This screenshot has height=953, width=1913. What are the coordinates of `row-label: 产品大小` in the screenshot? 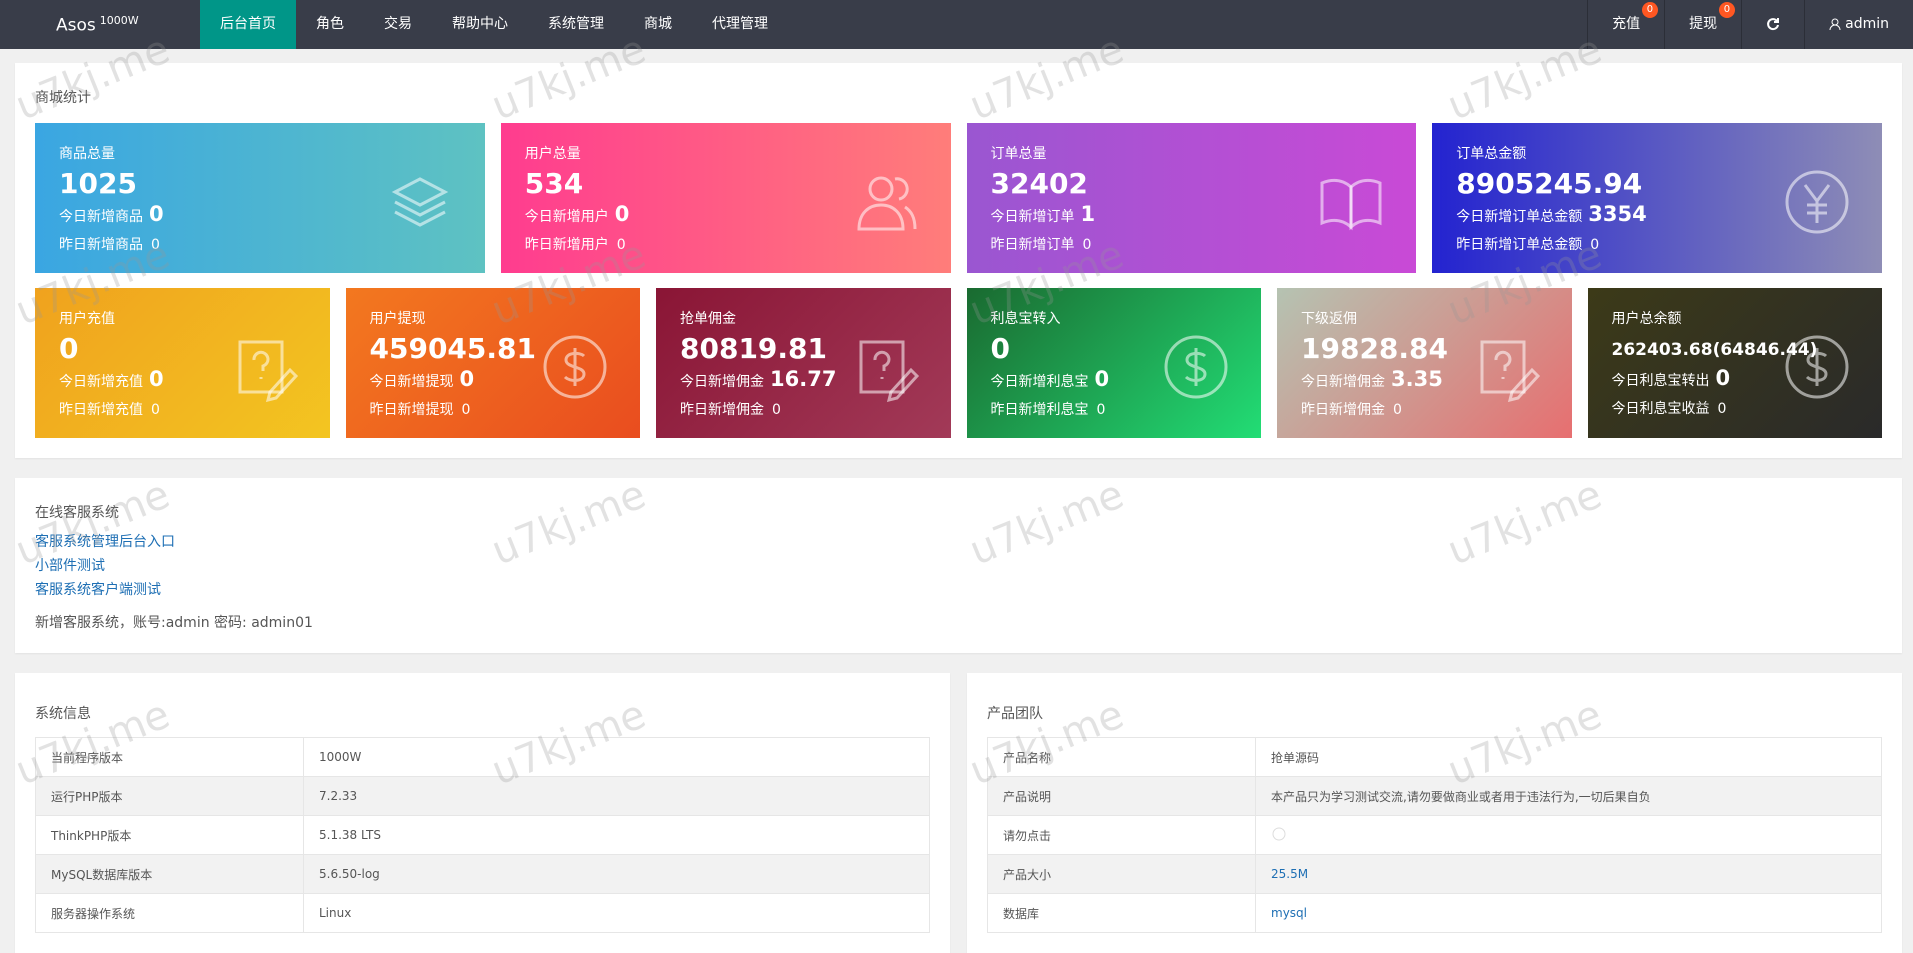 It's located at (1121, 874).